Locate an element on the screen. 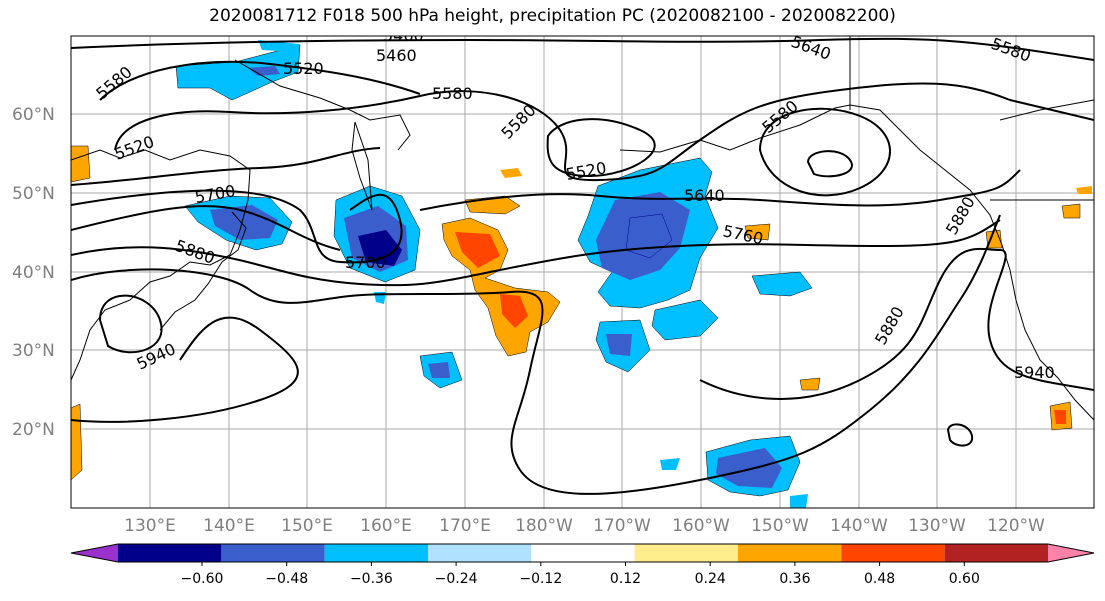 The width and height of the screenshot is (1105, 601). colorbar-tick-label: 0.48 is located at coordinates (879, 579).